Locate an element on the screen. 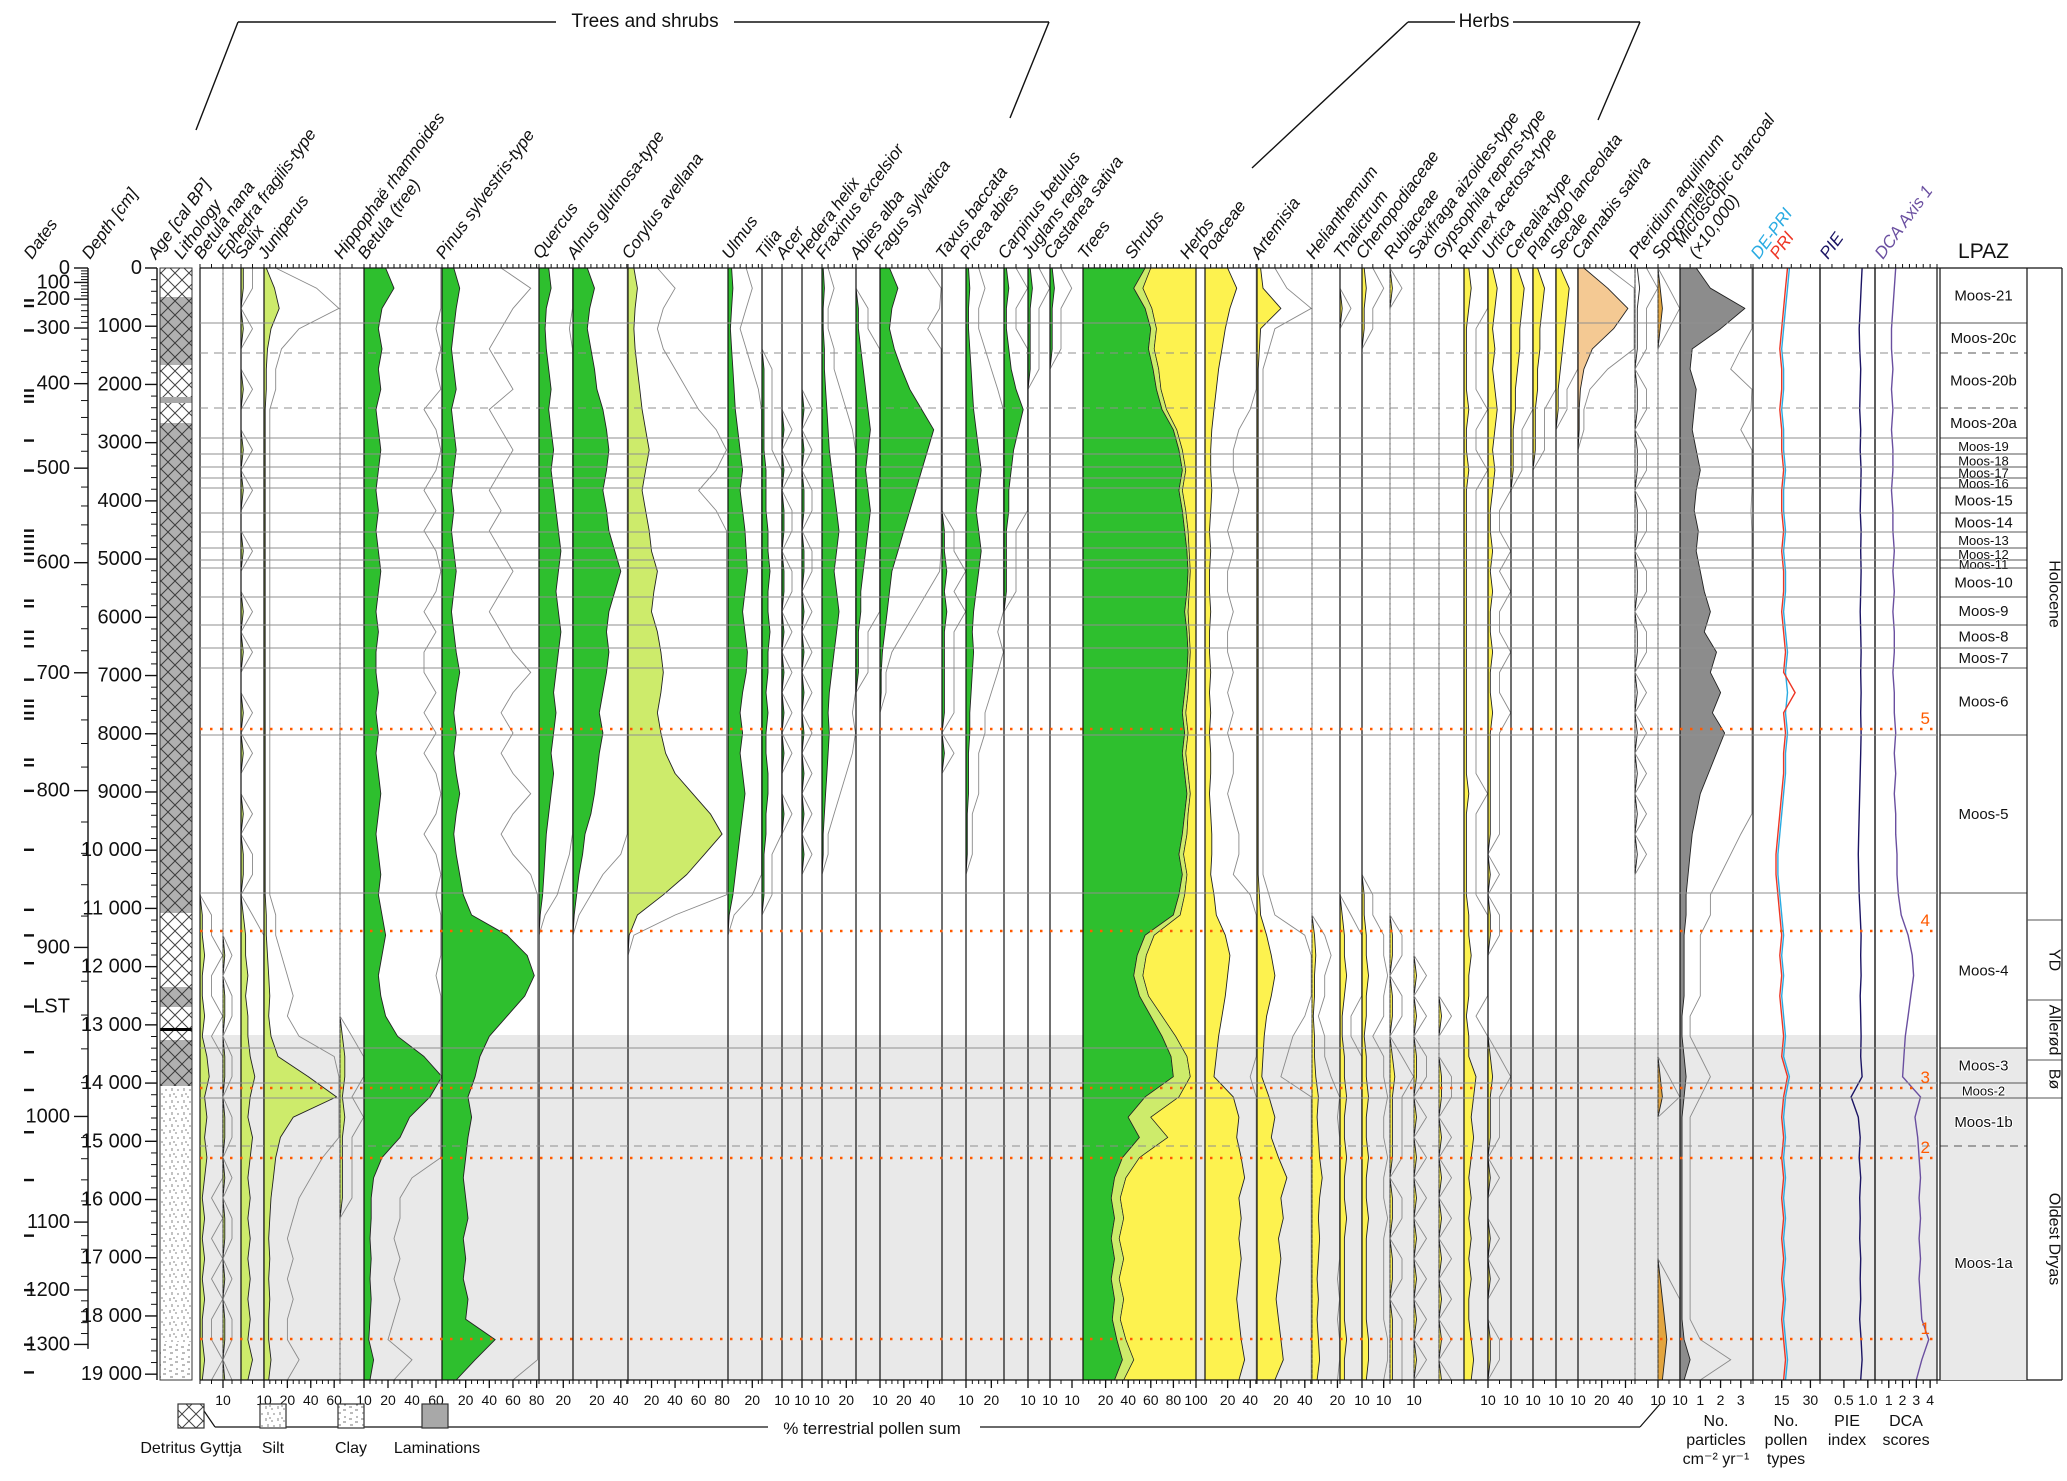  svg-text: 1300 is located at coordinates (48, 1344).